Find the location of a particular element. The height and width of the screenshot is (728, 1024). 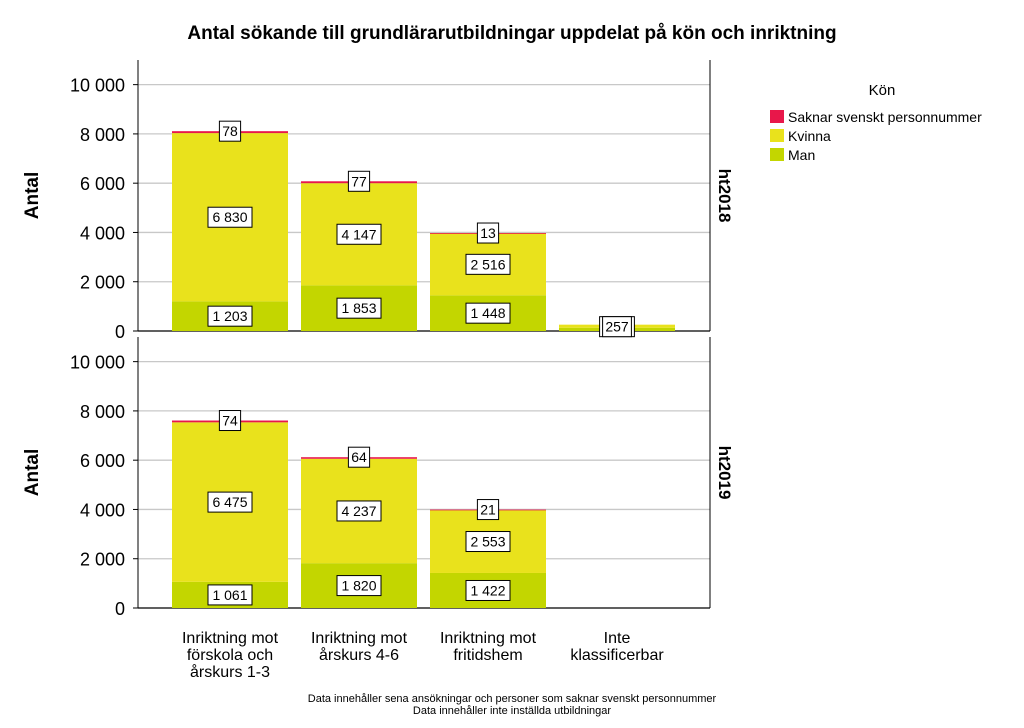

data-label: 1 422 is located at coordinates (487, 590).